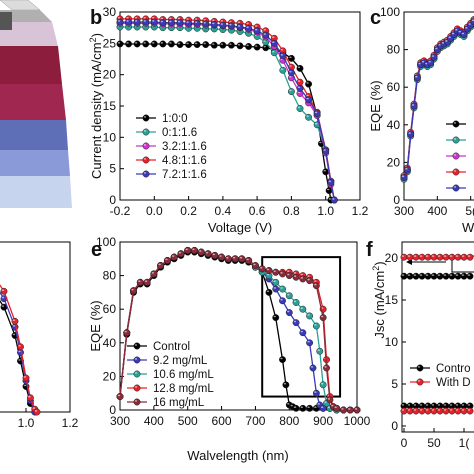 The width and height of the screenshot is (474, 474). I want to click on f-ytick-label: 20, so click(392, 258).